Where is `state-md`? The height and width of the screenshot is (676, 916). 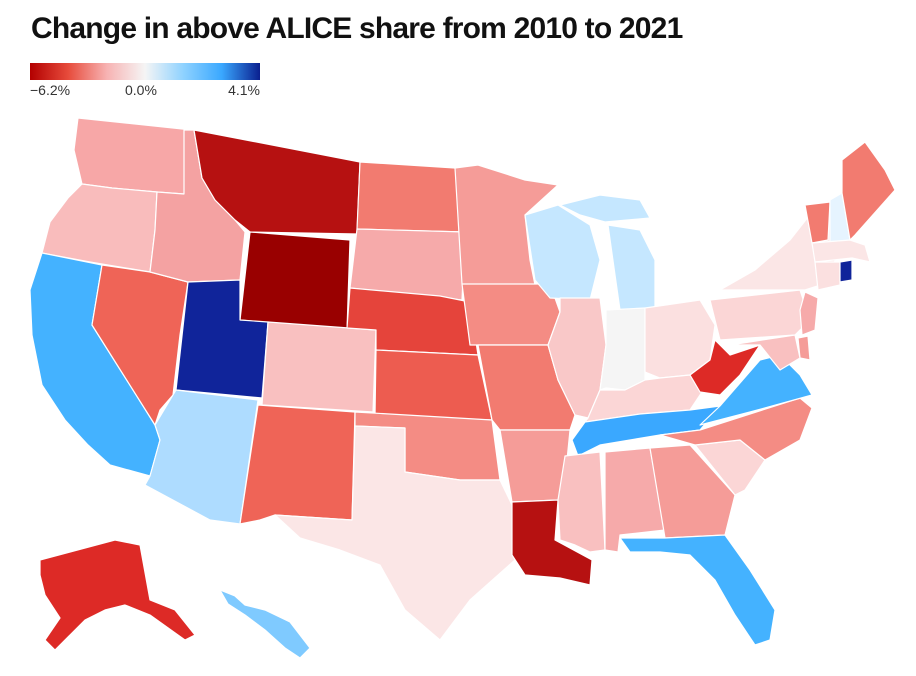 state-md is located at coordinates (765, 352).